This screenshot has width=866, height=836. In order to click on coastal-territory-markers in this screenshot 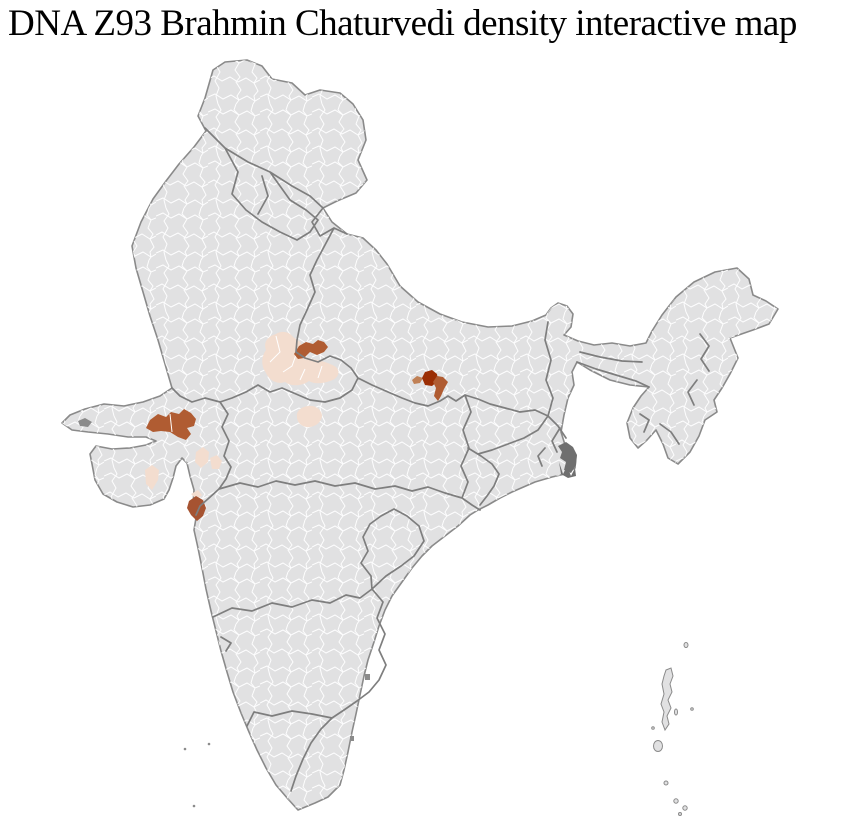, I will do `click(224, 579)`.